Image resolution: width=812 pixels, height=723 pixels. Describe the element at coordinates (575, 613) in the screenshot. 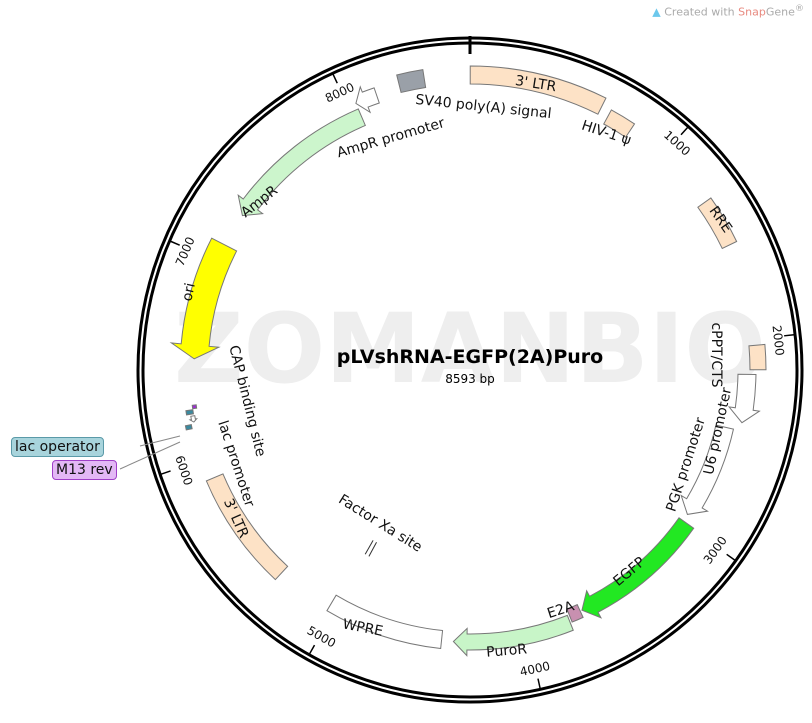

I see `feature-e2a` at that location.